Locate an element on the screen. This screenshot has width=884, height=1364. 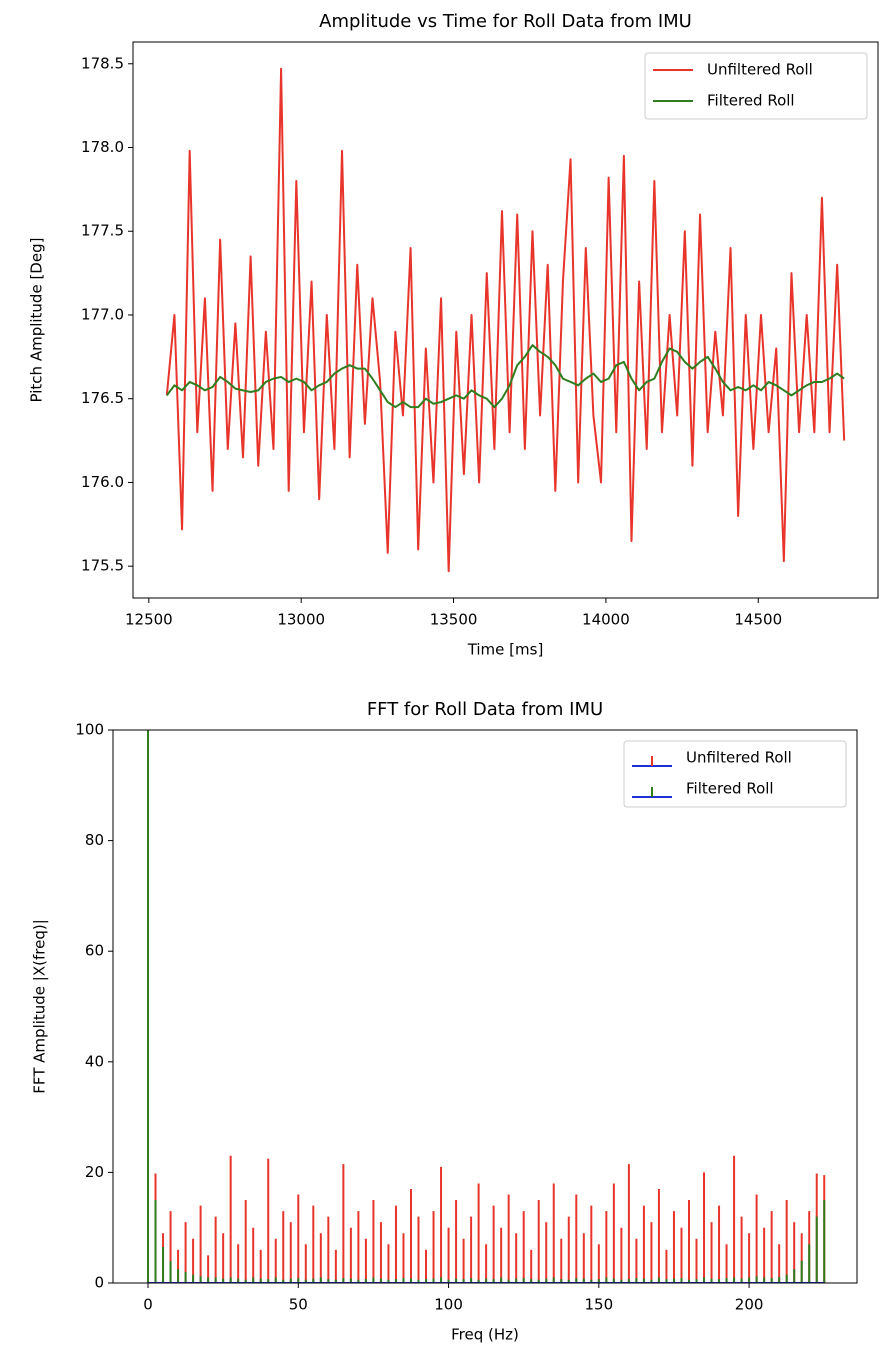
x-tick-label: 14000 is located at coordinates (606, 620).